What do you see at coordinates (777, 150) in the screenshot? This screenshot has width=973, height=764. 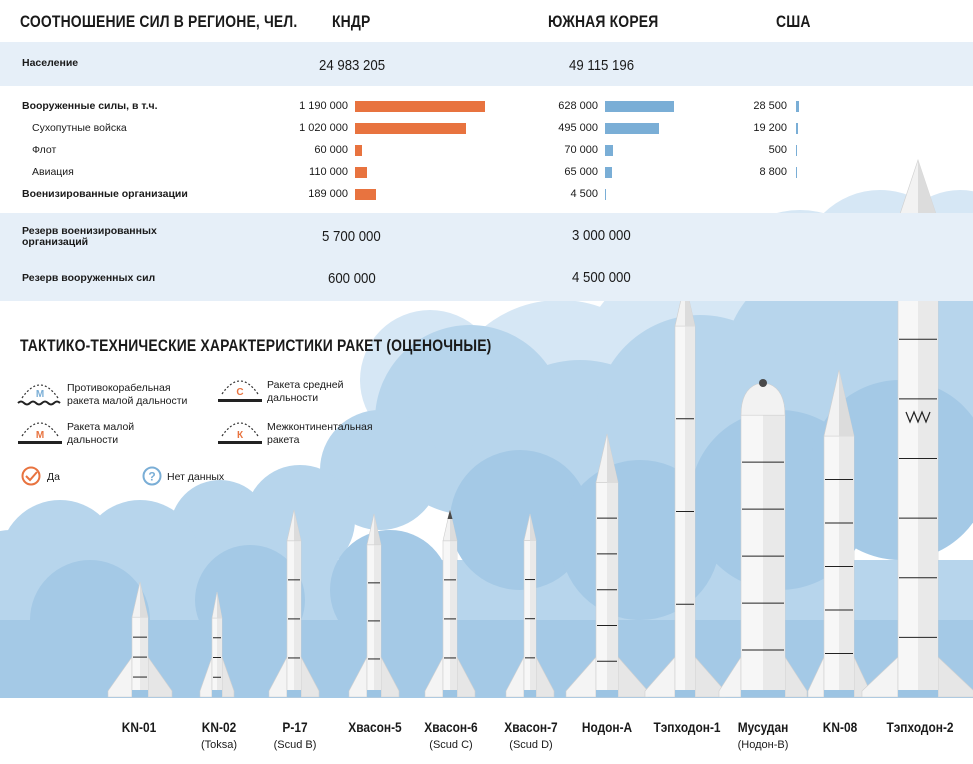 I see `value-usa: 500` at bounding box center [777, 150].